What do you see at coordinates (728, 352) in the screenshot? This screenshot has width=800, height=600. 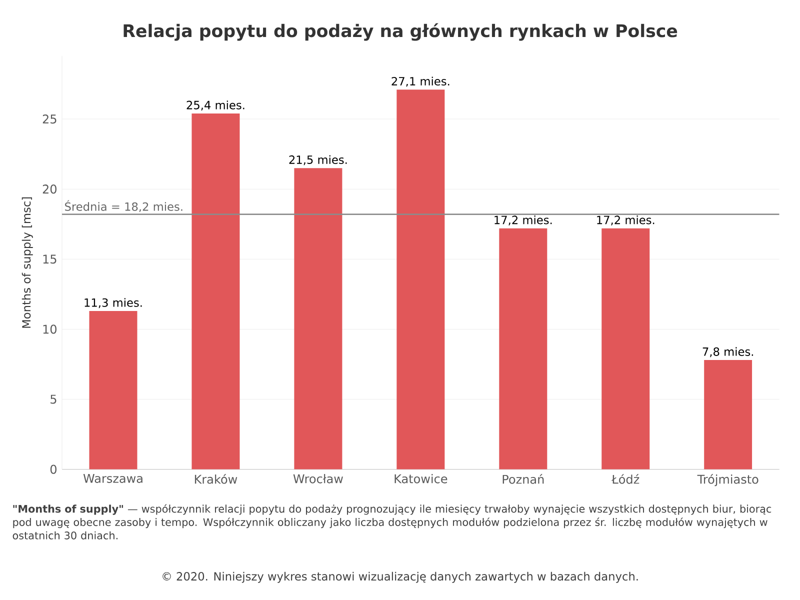 I see `data-label: 7,8 mies.` at bounding box center [728, 352].